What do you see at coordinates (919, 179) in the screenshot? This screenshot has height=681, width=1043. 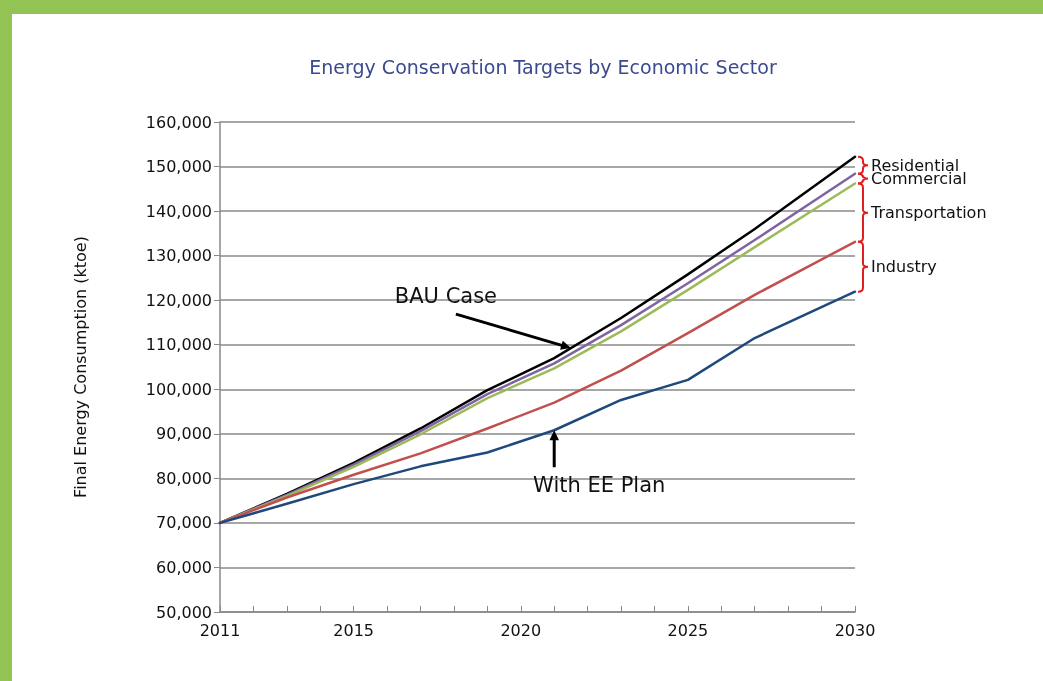 I see `text: Commercial` at bounding box center [919, 179].